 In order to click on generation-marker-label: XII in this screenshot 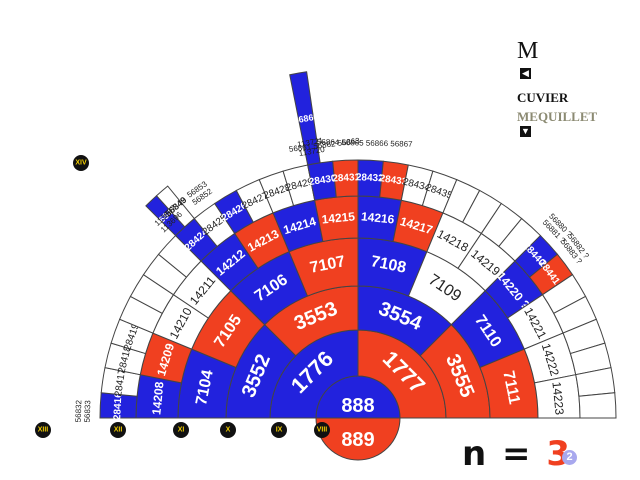, I will do `click(118, 430)`.